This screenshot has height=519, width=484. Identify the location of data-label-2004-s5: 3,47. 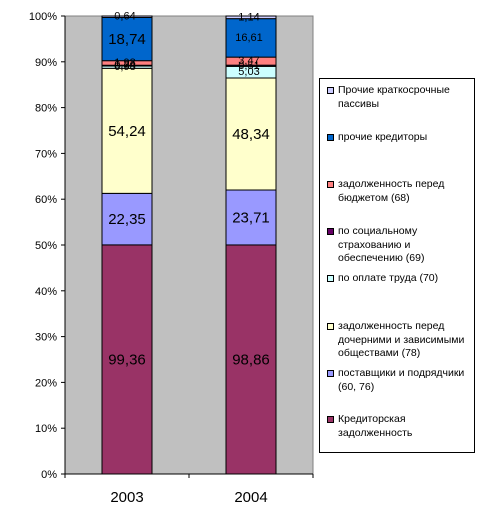
(248, 61).